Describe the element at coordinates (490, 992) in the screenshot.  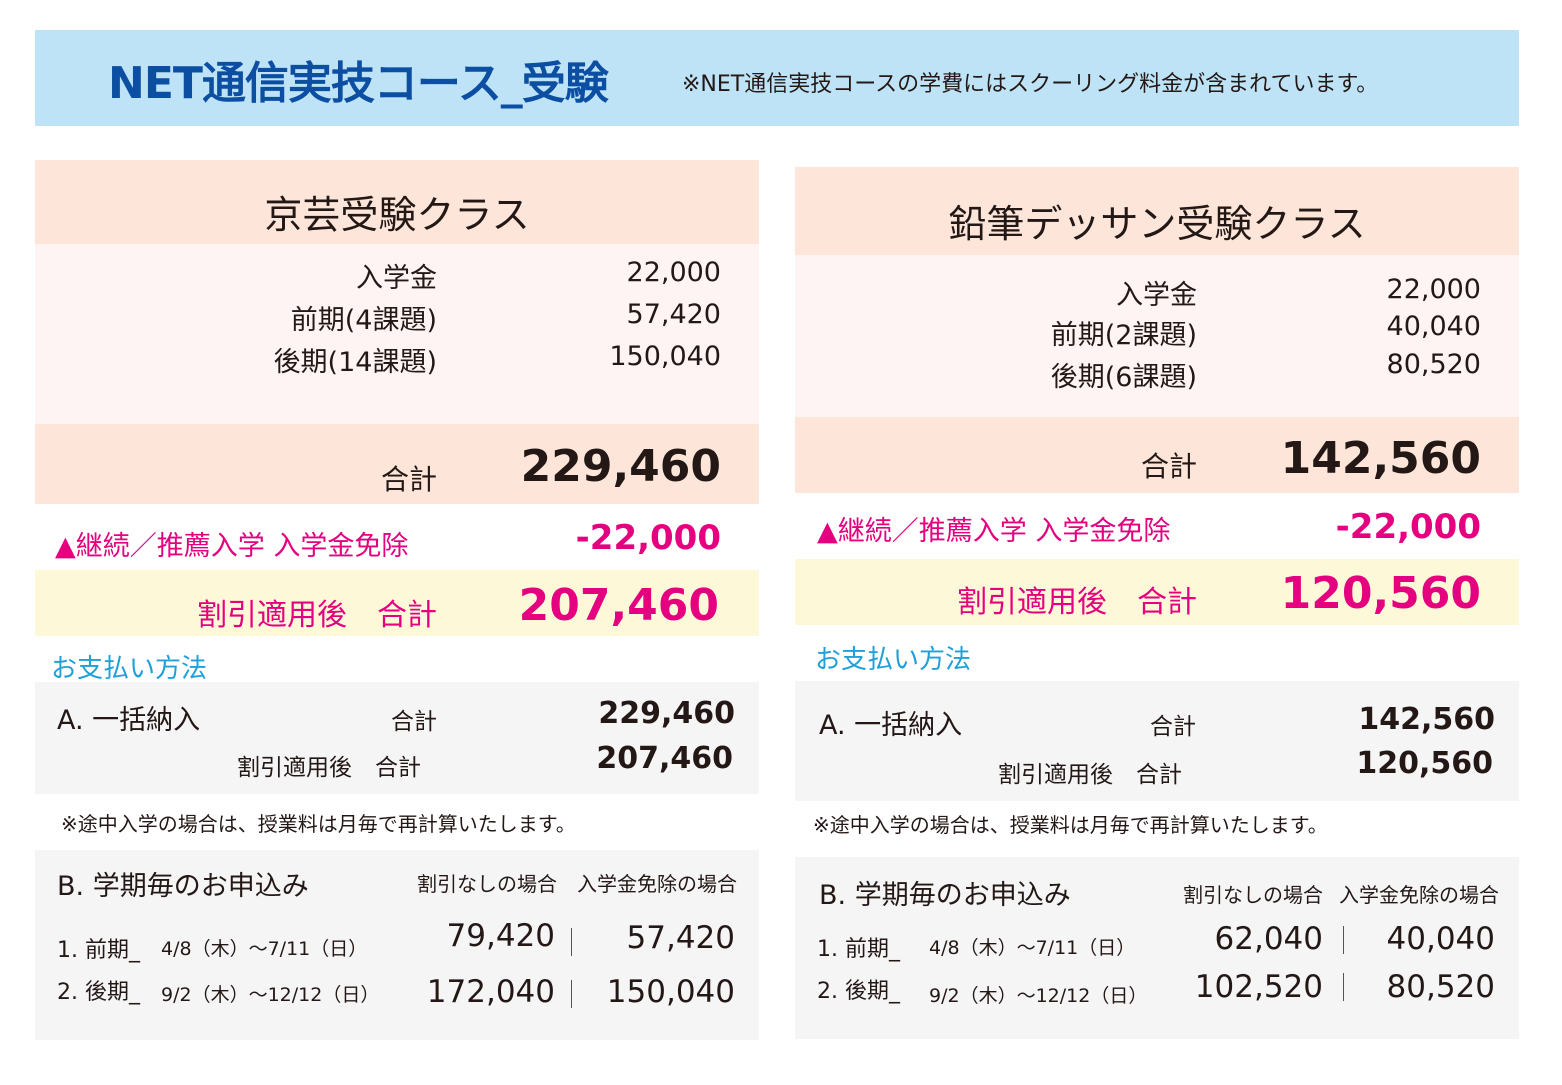
I see `term-value-no-discount: 172,040` at that location.